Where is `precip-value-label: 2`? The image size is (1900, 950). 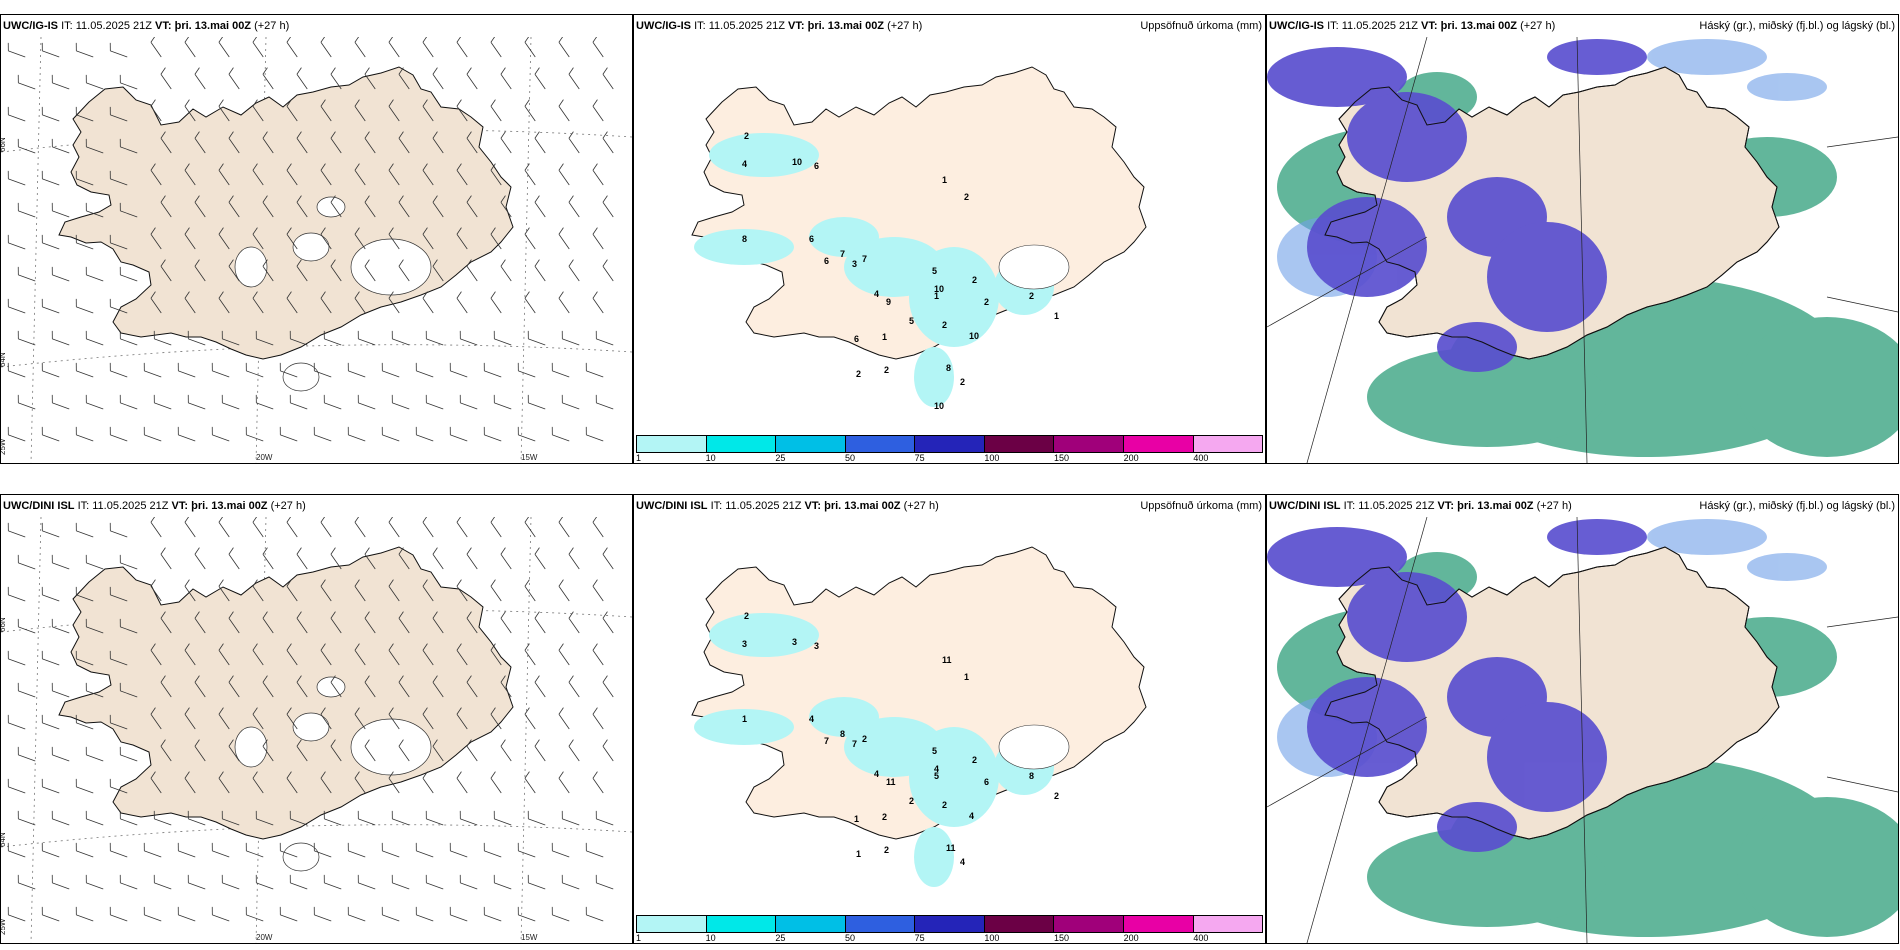 precip-value-label: 2 is located at coordinates (944, 805).